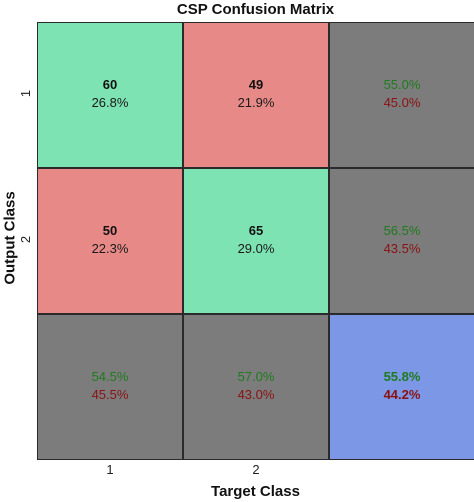  I want to click on cell-percent: 26.8%, so click(110, 102).